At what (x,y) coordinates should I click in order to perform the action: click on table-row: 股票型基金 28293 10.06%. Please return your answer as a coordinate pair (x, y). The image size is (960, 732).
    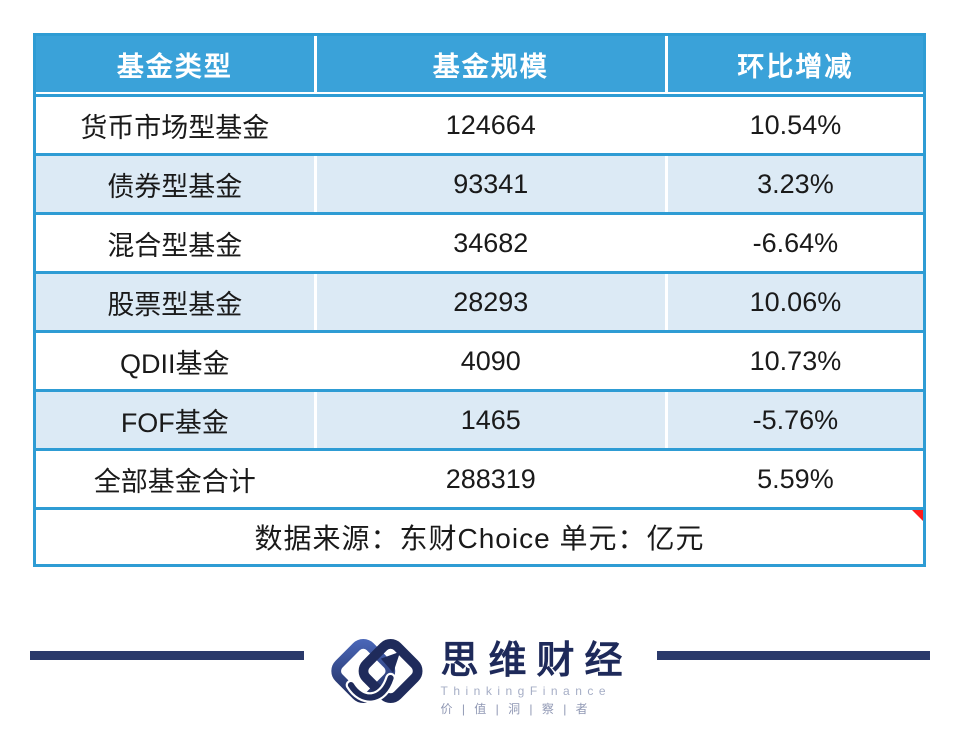
    Looking at the image, I should click on (479, 300).